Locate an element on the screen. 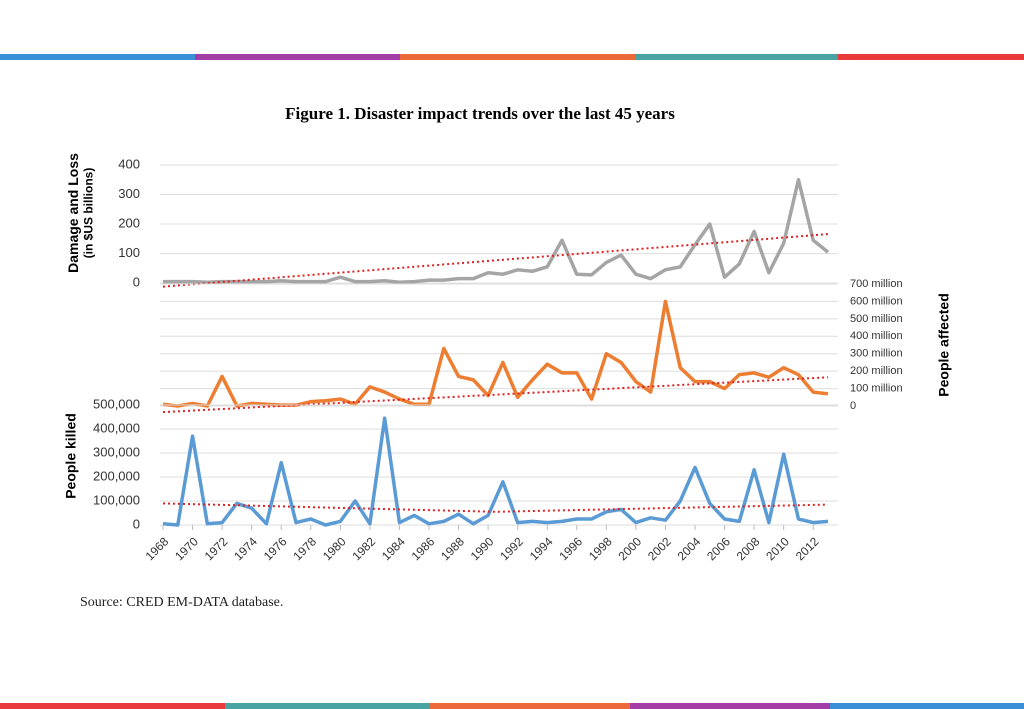 The height and width of the screenshot is (709, 1024). y-axis-title: People affected is located at coordinates (944, 344).